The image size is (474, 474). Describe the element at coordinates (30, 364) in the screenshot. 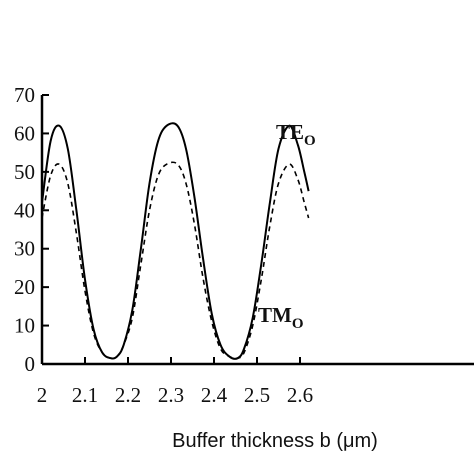

I see `y-tick-label: 0` at that location.